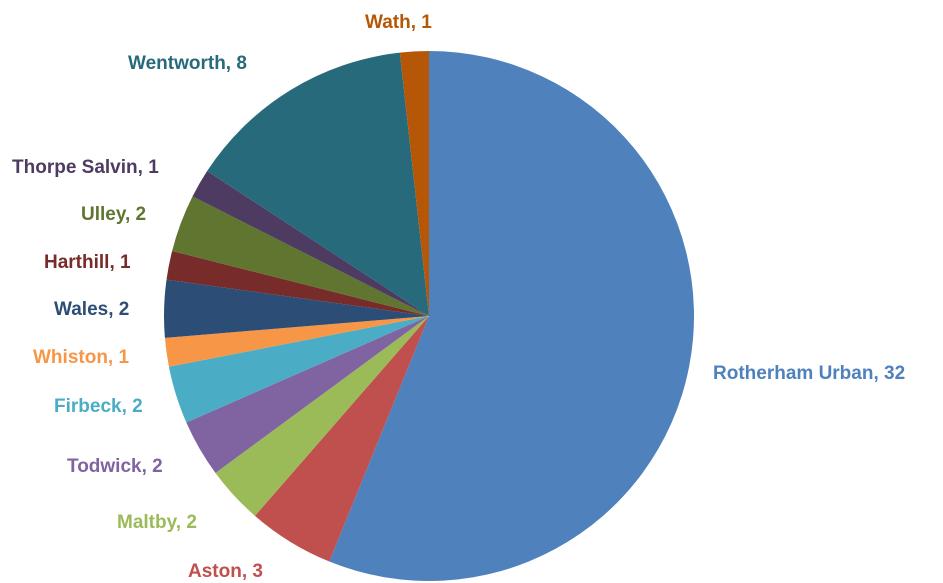  Describe the element at coordinates (296, 341) in the screenshot. I see `pie-slice-whiston` at that location.